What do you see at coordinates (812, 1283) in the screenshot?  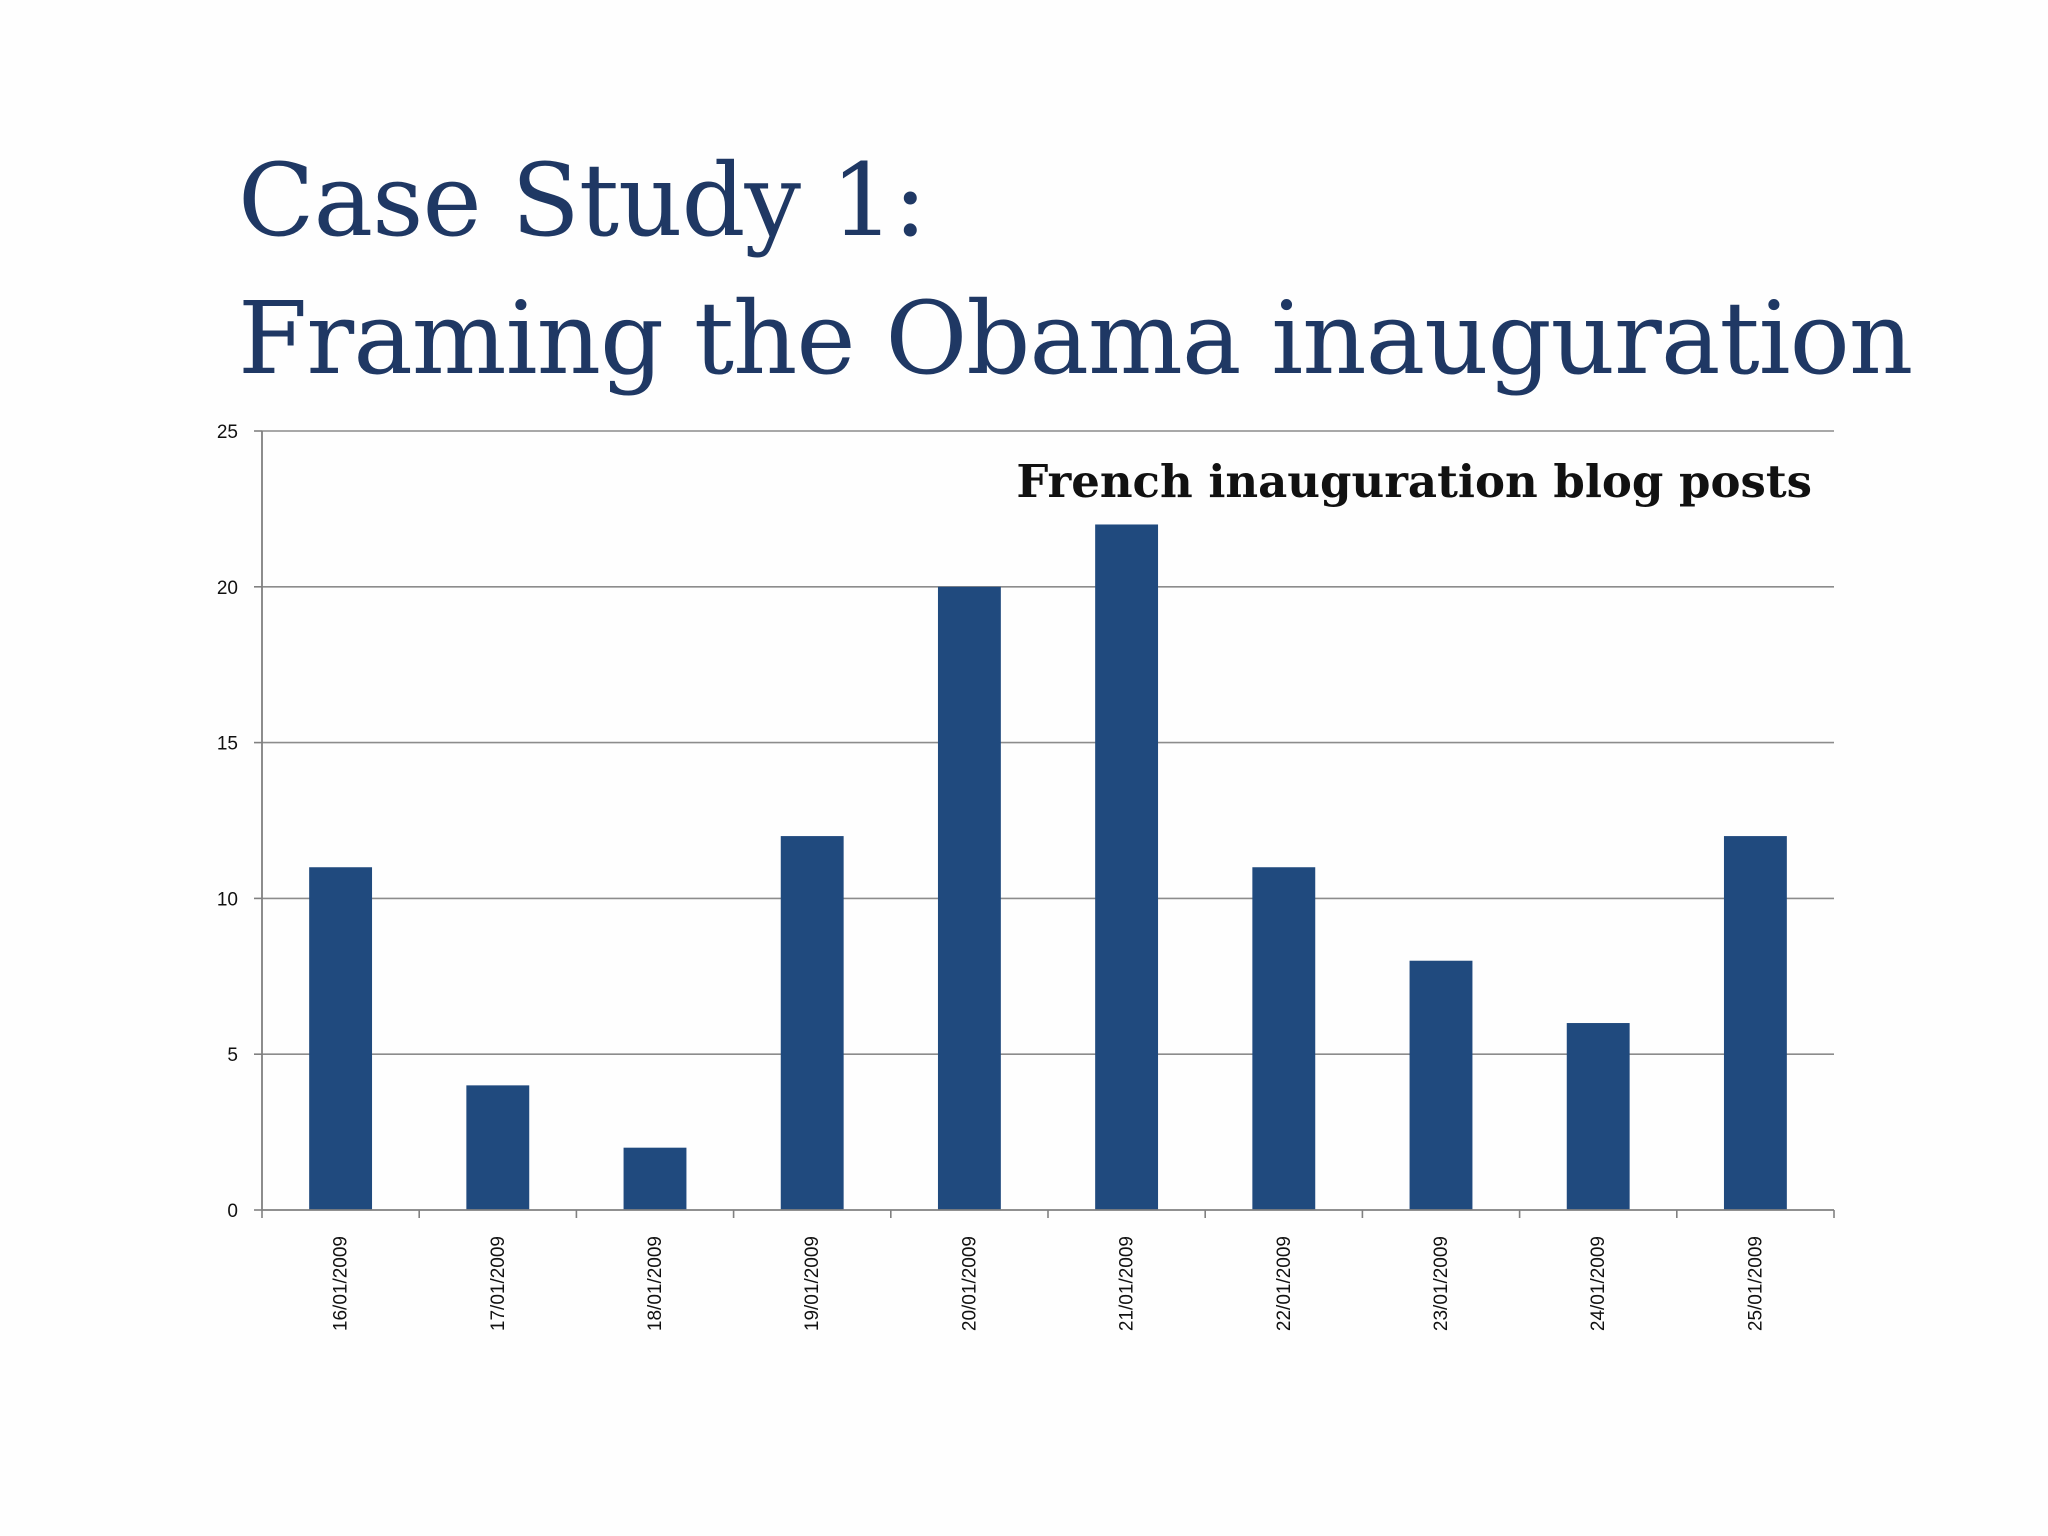 I see `x-tick-label: 19/01/2009` at bounding box center [812, 1283].